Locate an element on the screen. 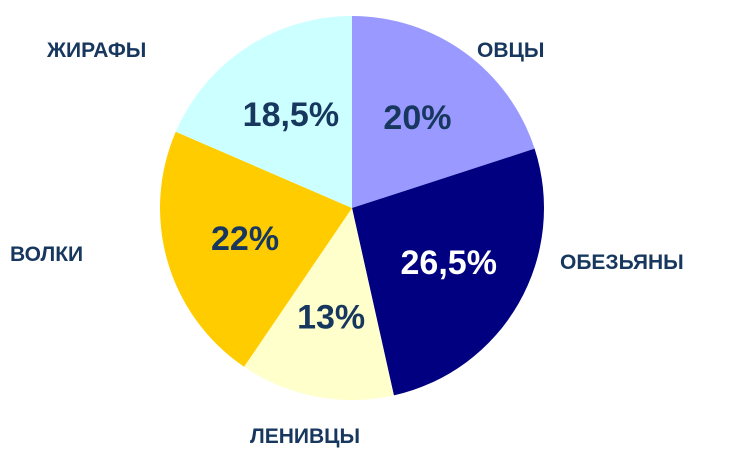 The height and width of the screenshot is (454, 733). pie-slice-monkeys is located at coordinates (448, 272).